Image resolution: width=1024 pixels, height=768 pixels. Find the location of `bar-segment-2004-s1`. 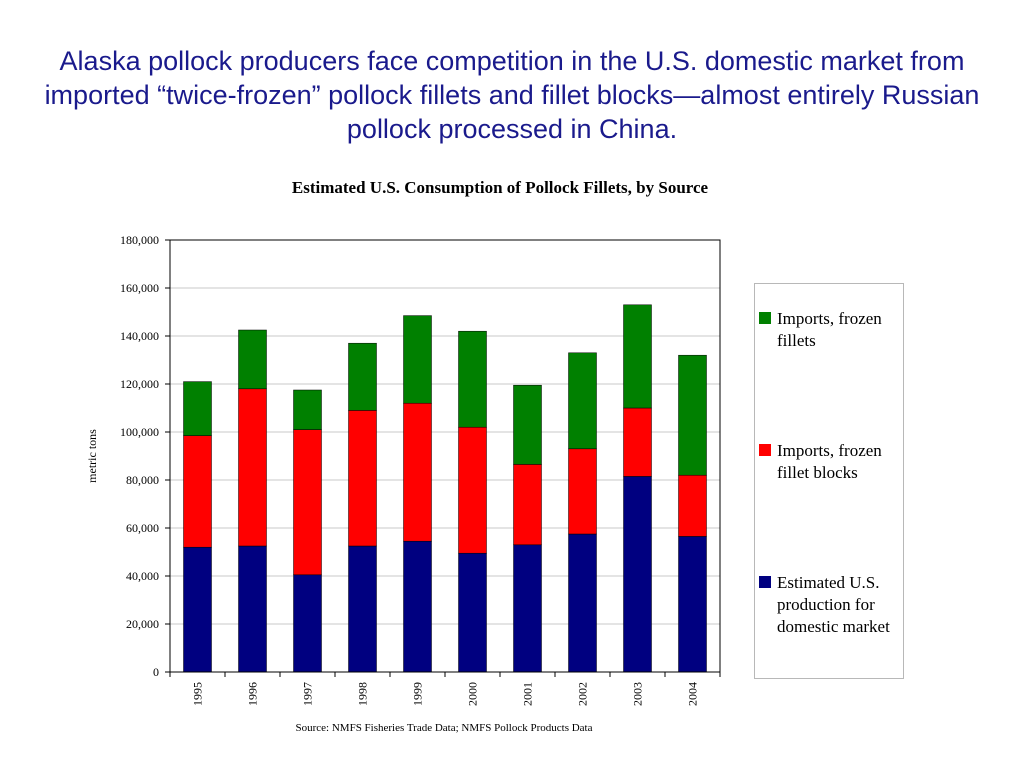

bar-segment-2004-s1 is located at coordinates (692, 505).